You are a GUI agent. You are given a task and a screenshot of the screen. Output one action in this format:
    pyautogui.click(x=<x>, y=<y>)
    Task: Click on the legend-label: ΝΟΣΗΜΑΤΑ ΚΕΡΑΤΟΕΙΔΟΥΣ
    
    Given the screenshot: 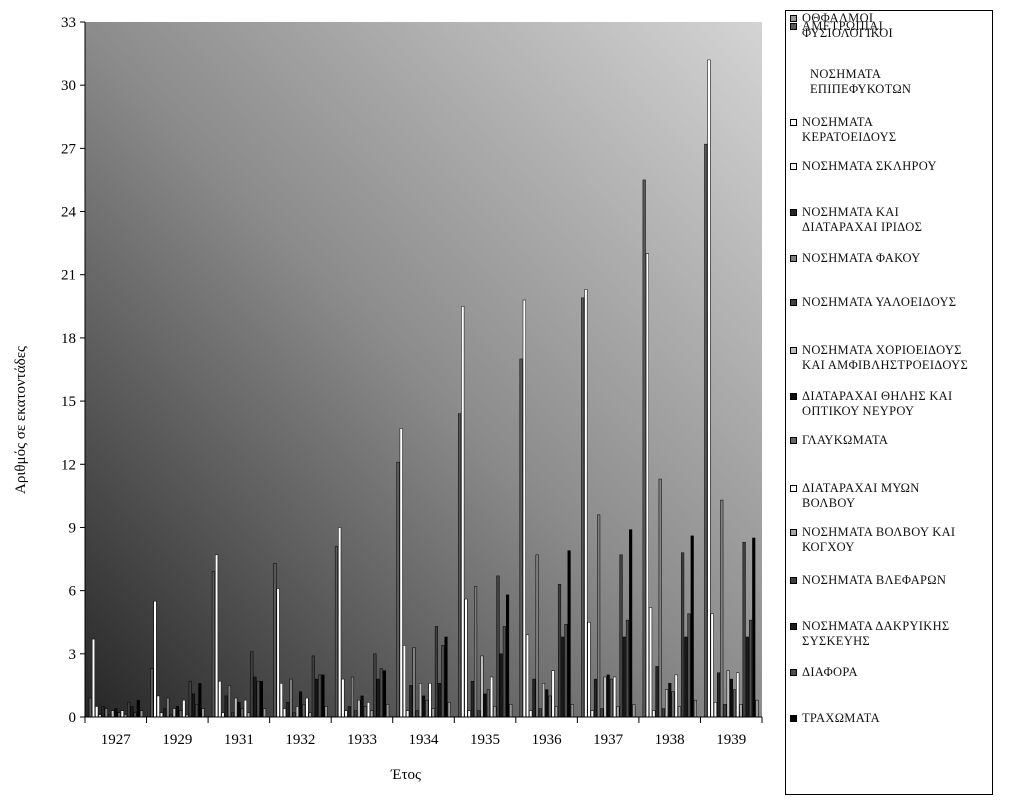 What is the action you would take?
    pyautogui.click(x=849, y=129)
    